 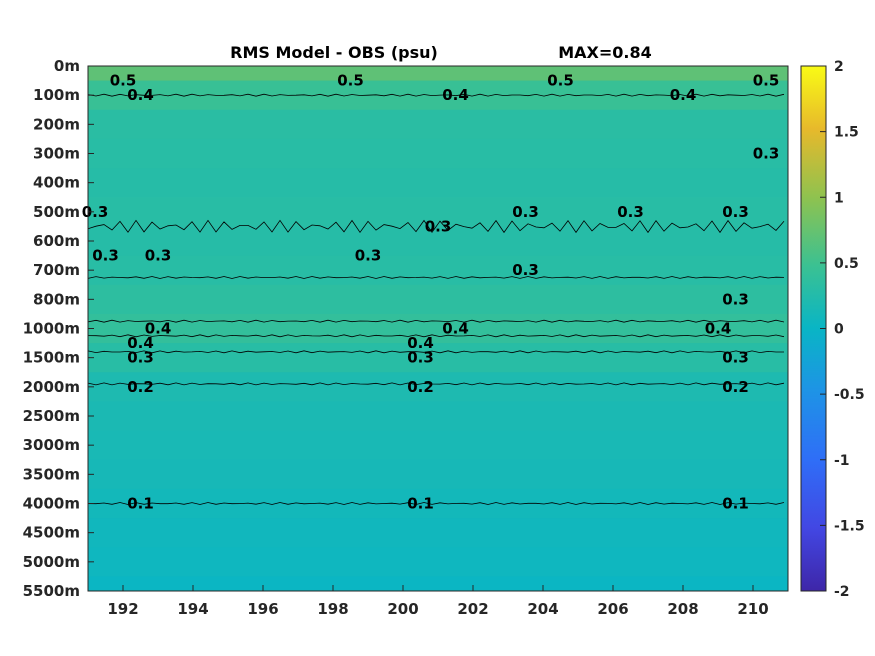 I want to click on y-tick-label: 400m, so click(x=56, y=183).